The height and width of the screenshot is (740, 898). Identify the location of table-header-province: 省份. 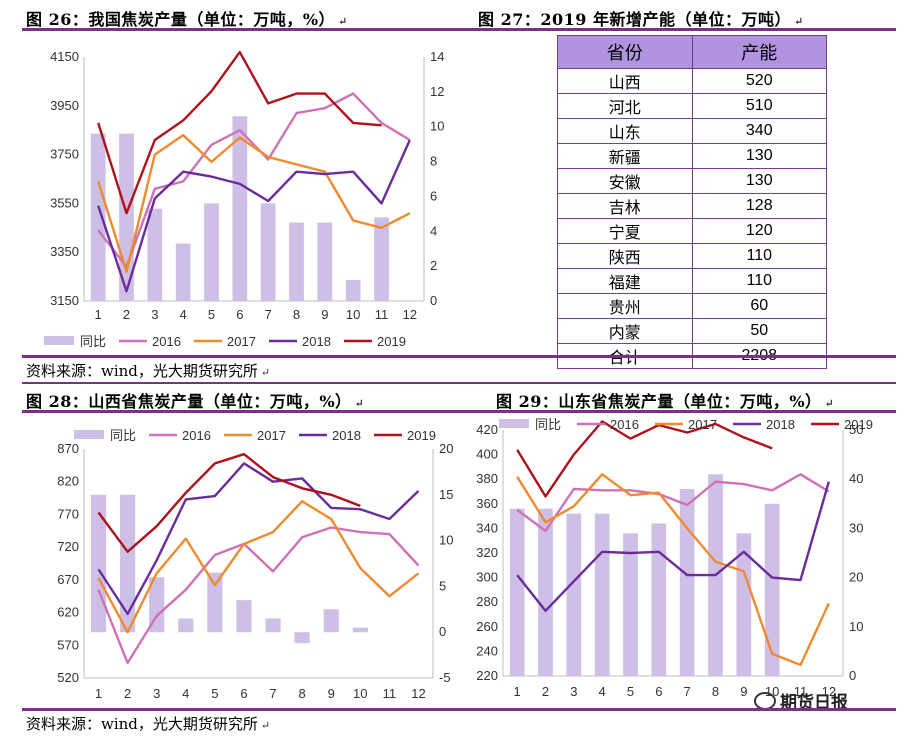
(625, 52).